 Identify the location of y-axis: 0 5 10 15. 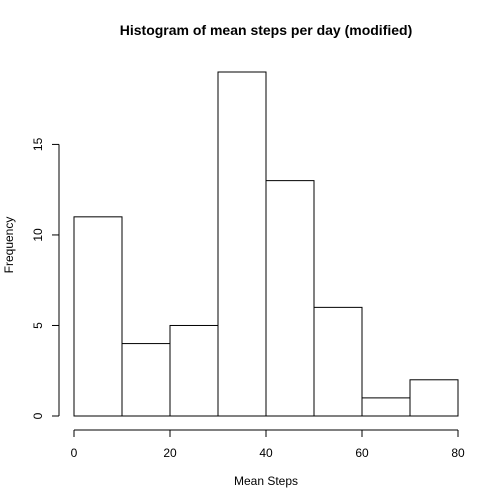
(45, 278).